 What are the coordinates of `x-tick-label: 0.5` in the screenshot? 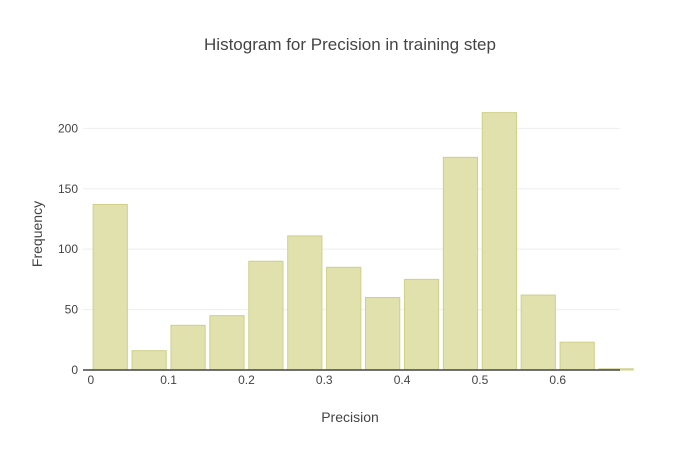 It's located at (480, 380).